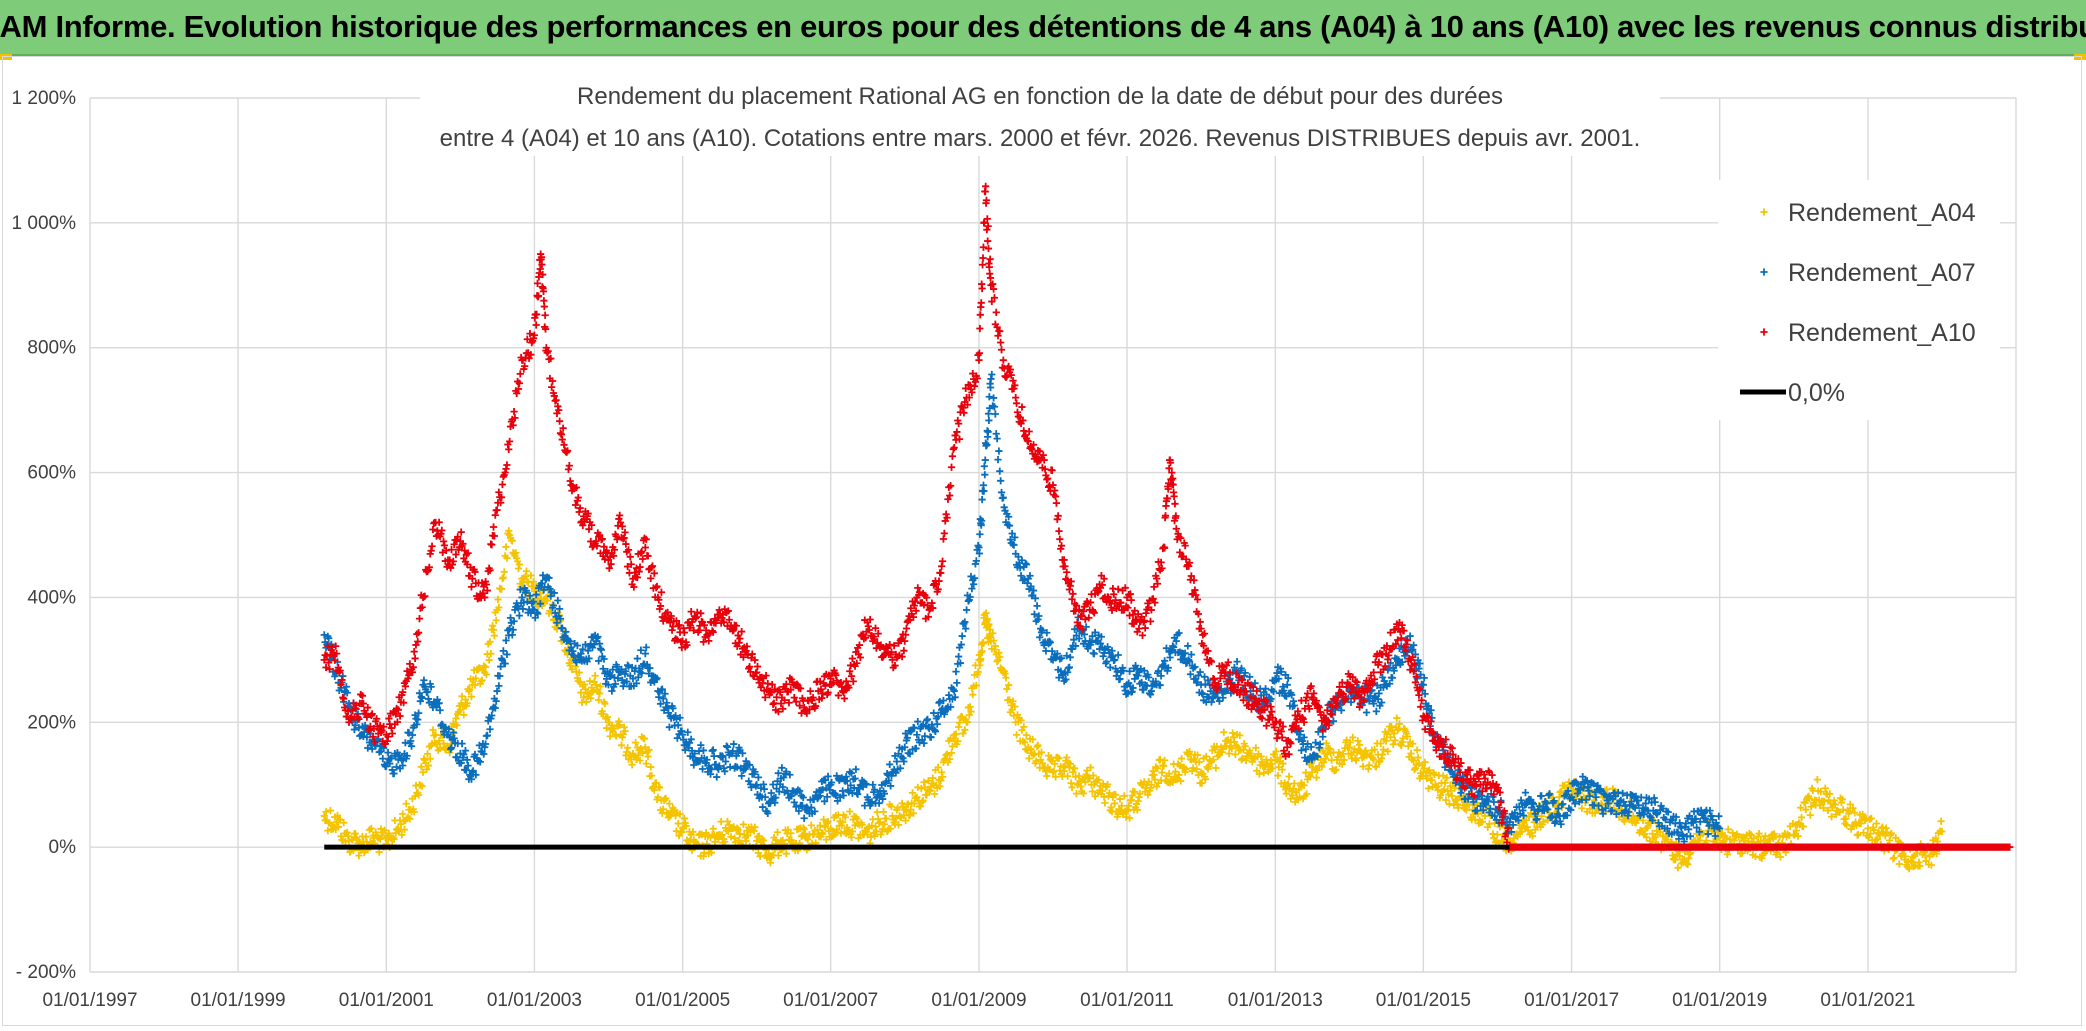  Describe the element at coordinates (830, 1000) in the screenshot. I see `x-tick-label: 01/01/2007` at that location.